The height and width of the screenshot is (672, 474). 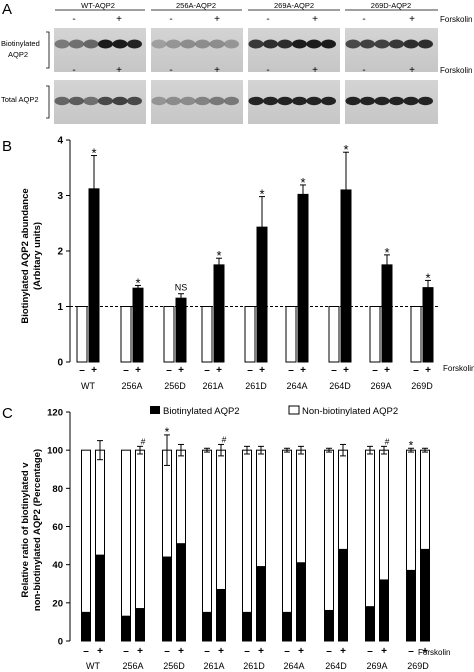 What do you see at coordinates (37, 530) in the screenshot?
I see `panel-c-ylabel-line2: non-biotinylated AQP2 (Percentage)` at bounding box center [37, 530].